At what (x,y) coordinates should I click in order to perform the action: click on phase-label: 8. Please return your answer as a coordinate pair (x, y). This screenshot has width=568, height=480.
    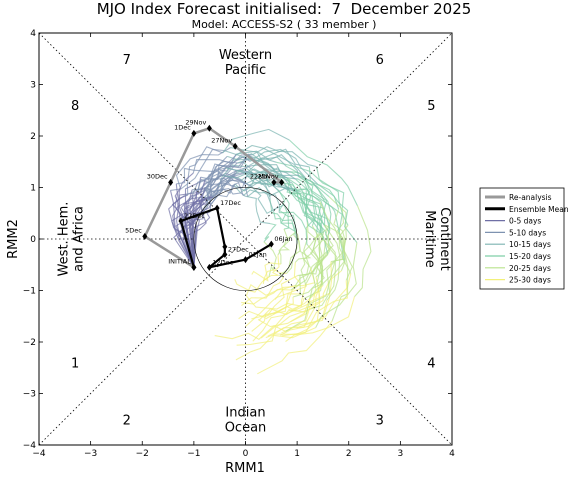
    Looking at the image, I should click on (75, 106).